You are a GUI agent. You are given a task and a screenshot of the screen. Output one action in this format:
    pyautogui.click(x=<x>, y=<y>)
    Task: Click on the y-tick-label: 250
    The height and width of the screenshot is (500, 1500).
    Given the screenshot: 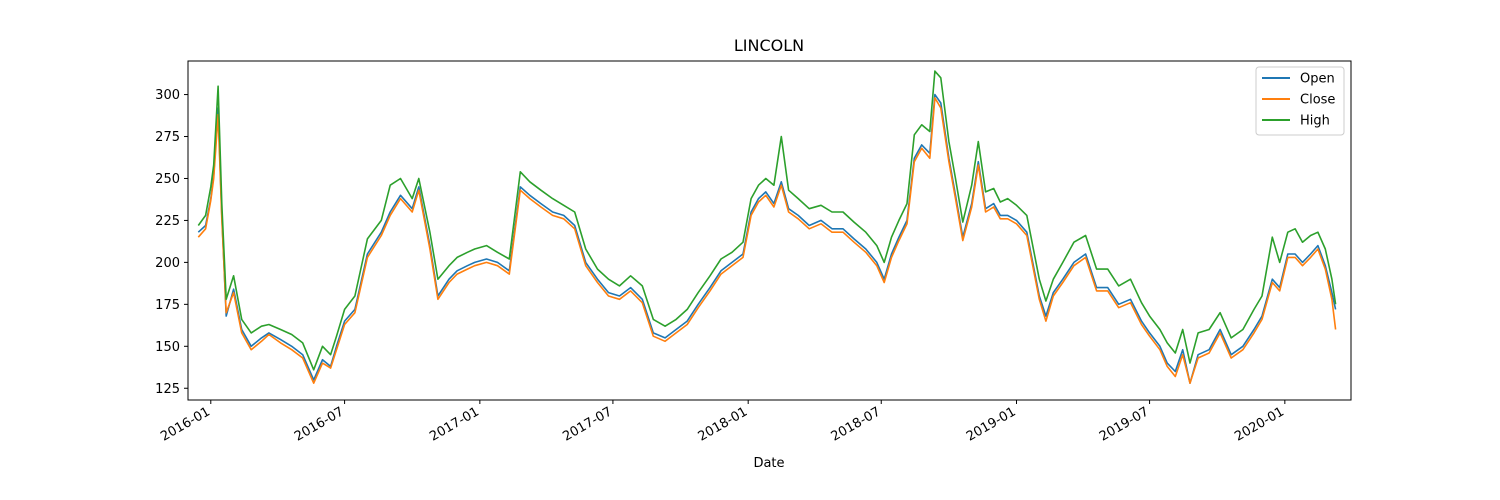 What is the action you would take?
    pyautogui.click(x=167, y=179)
    